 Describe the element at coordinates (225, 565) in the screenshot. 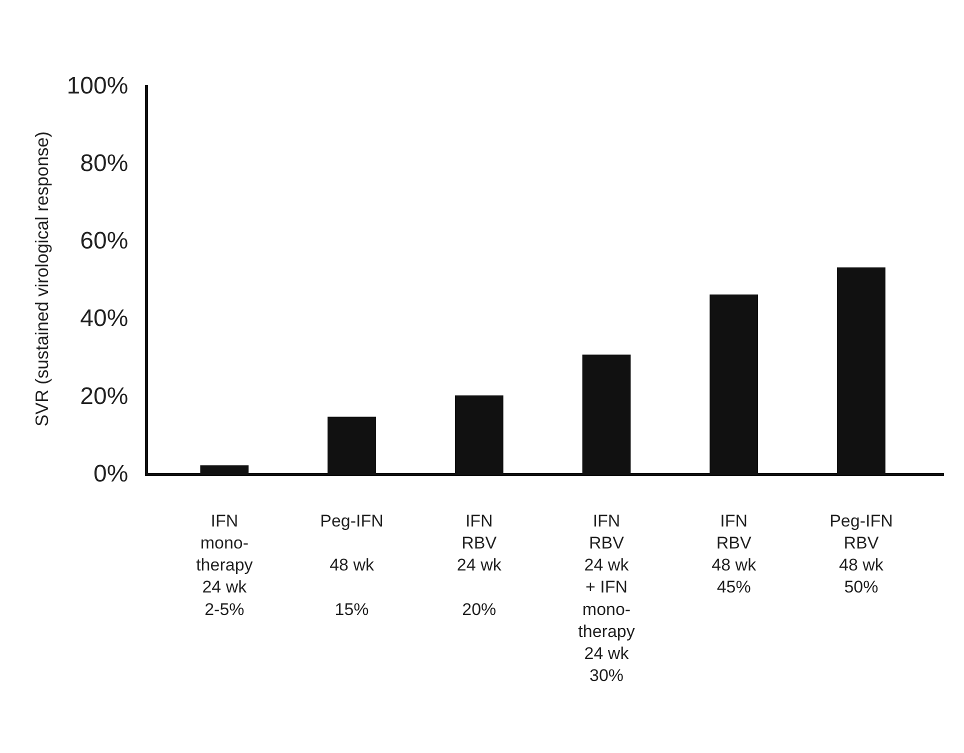

I see `x-tick-label: IFN mono- therapy 24 wk 2-5%` at that location.